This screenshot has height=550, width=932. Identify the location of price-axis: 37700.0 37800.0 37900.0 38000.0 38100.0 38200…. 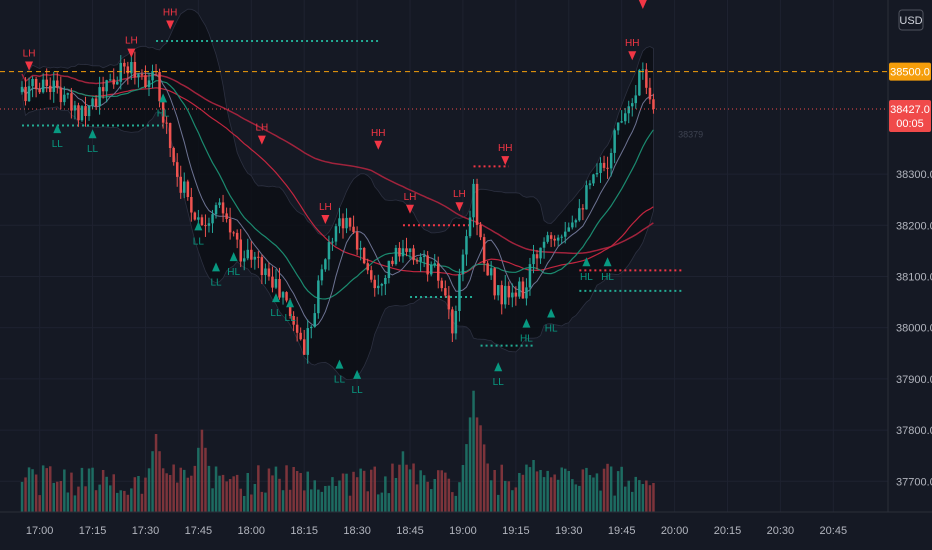
(914, 328).